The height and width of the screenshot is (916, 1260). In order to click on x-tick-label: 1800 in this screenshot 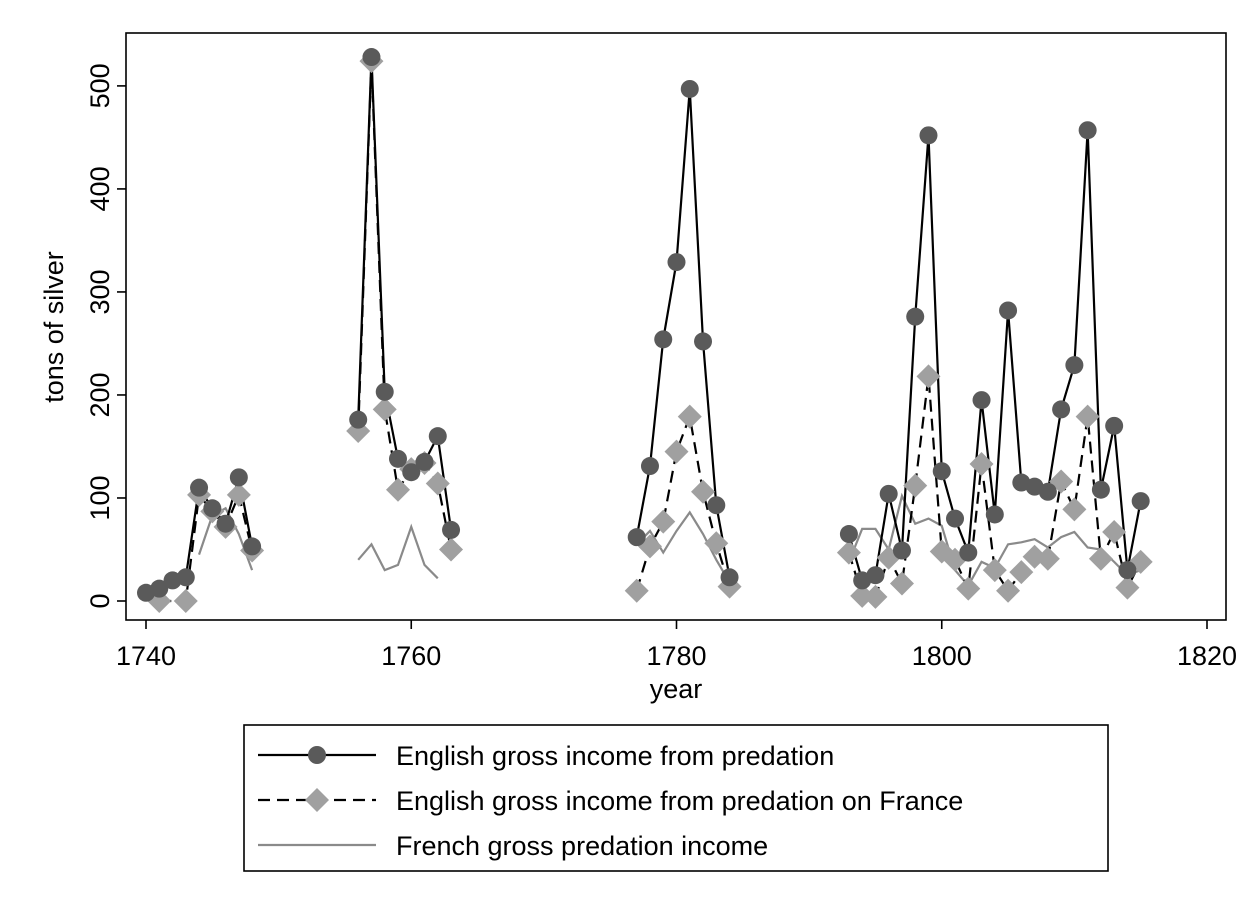, I will do `click(942, 656)`.